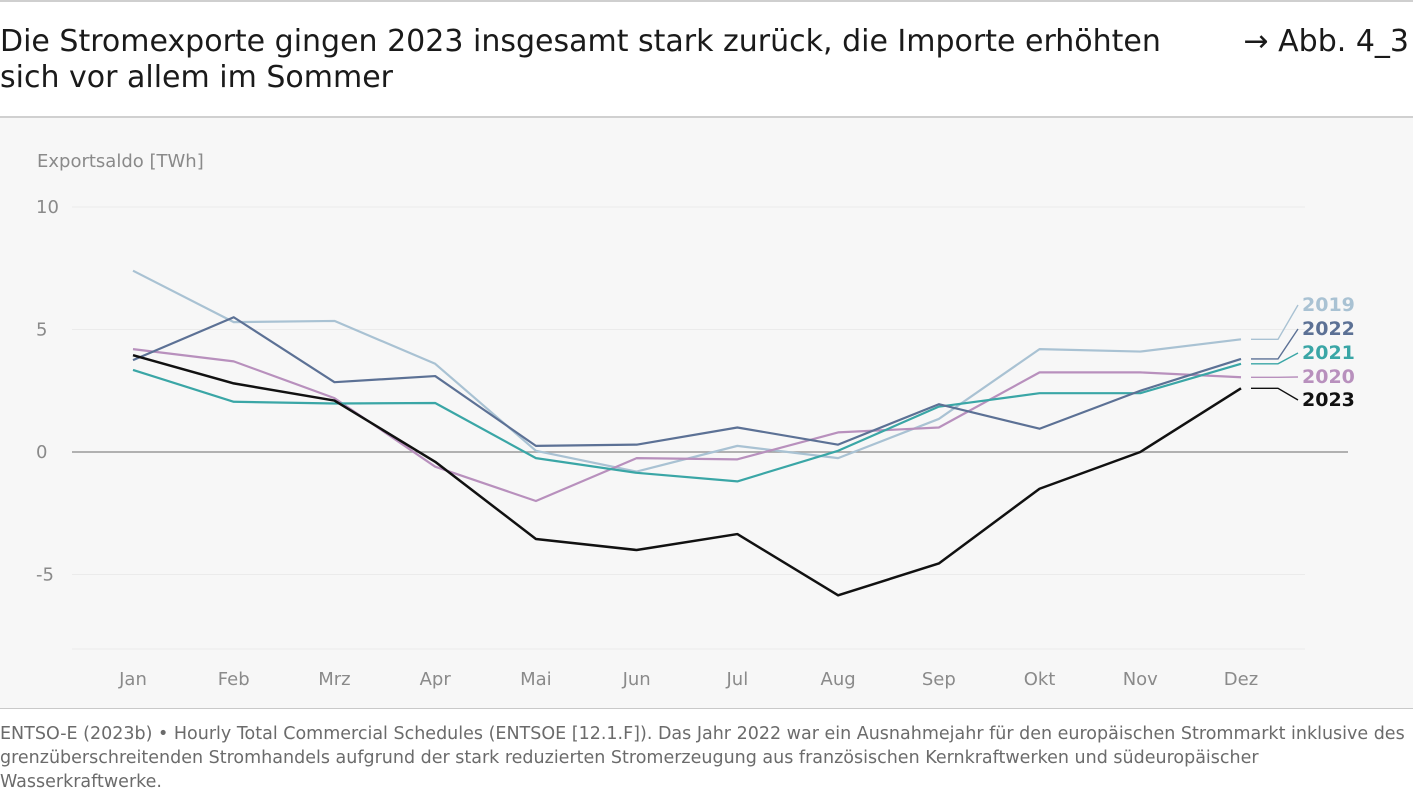 Image resolution: width=1413 pixels, height=807 pixels. Describe the element at coordinates (939, 679) in the screenshot. I see `x-tick-label: Sep` at that location.